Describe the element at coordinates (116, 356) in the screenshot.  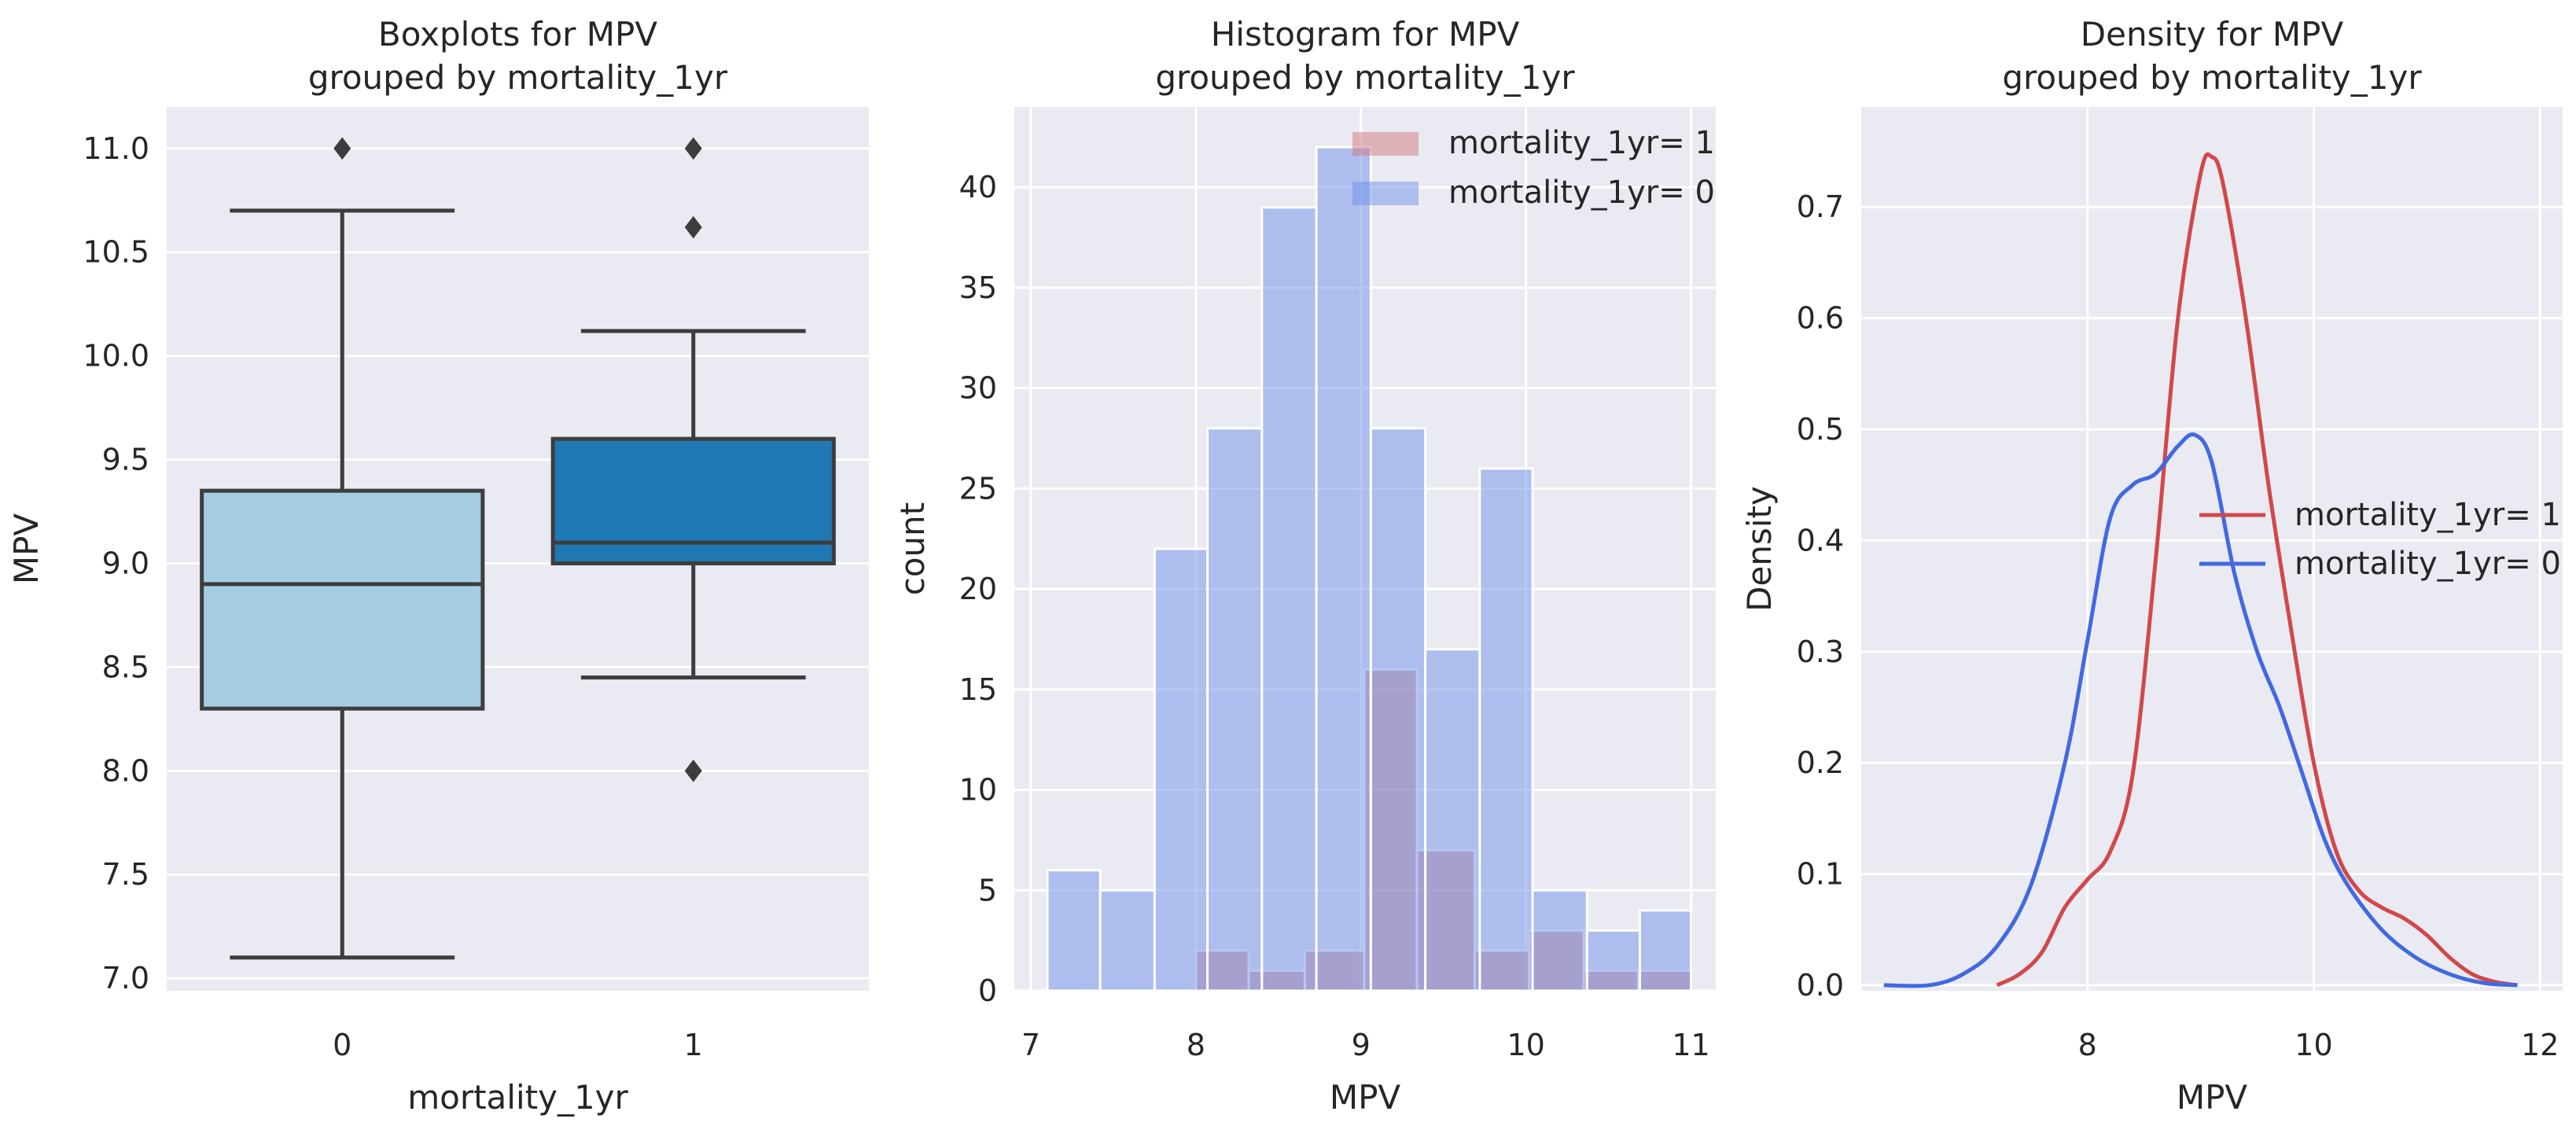
I see `y-tick-label: 10.0` at that location.